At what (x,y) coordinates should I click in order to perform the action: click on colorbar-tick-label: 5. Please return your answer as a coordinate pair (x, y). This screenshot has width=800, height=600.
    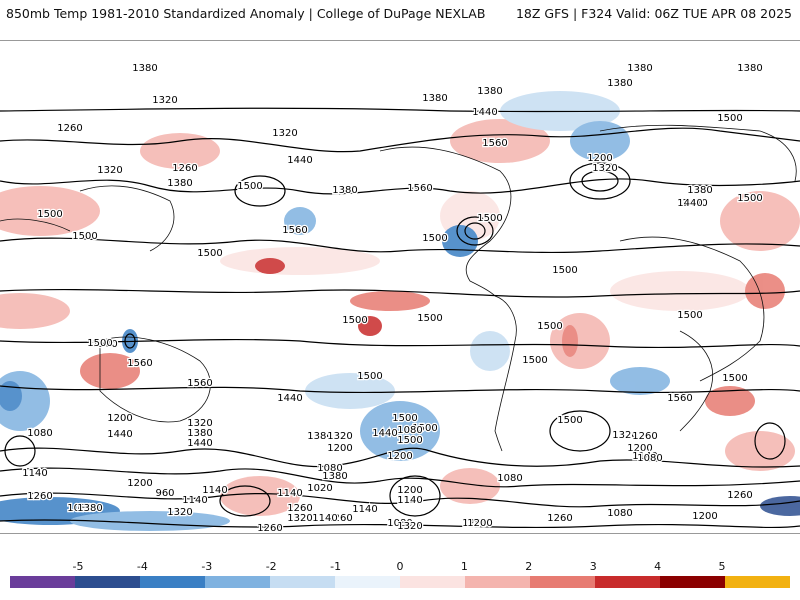
    Looking at the image, I should click on (722, 566).